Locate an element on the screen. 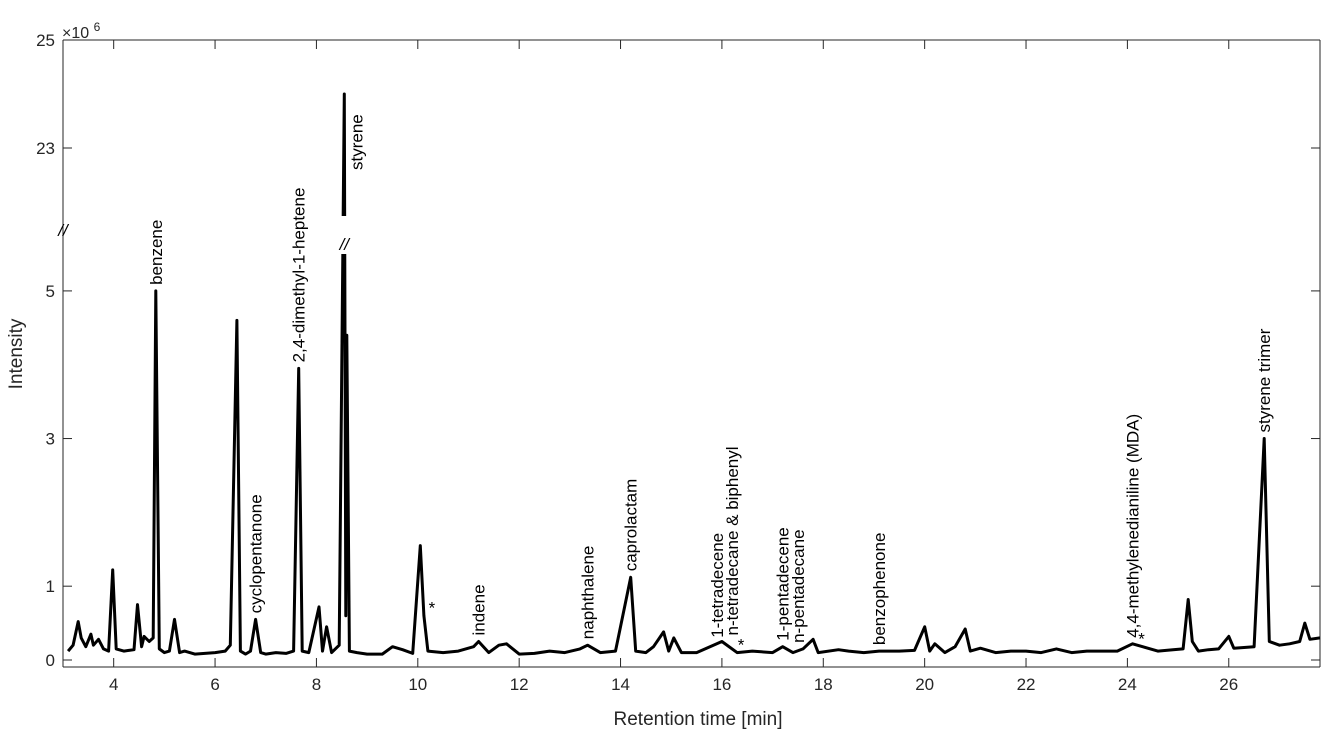 The height and width of the screenshot is (742, 1321). peak-label: indene is located at coordinates (479, 609).